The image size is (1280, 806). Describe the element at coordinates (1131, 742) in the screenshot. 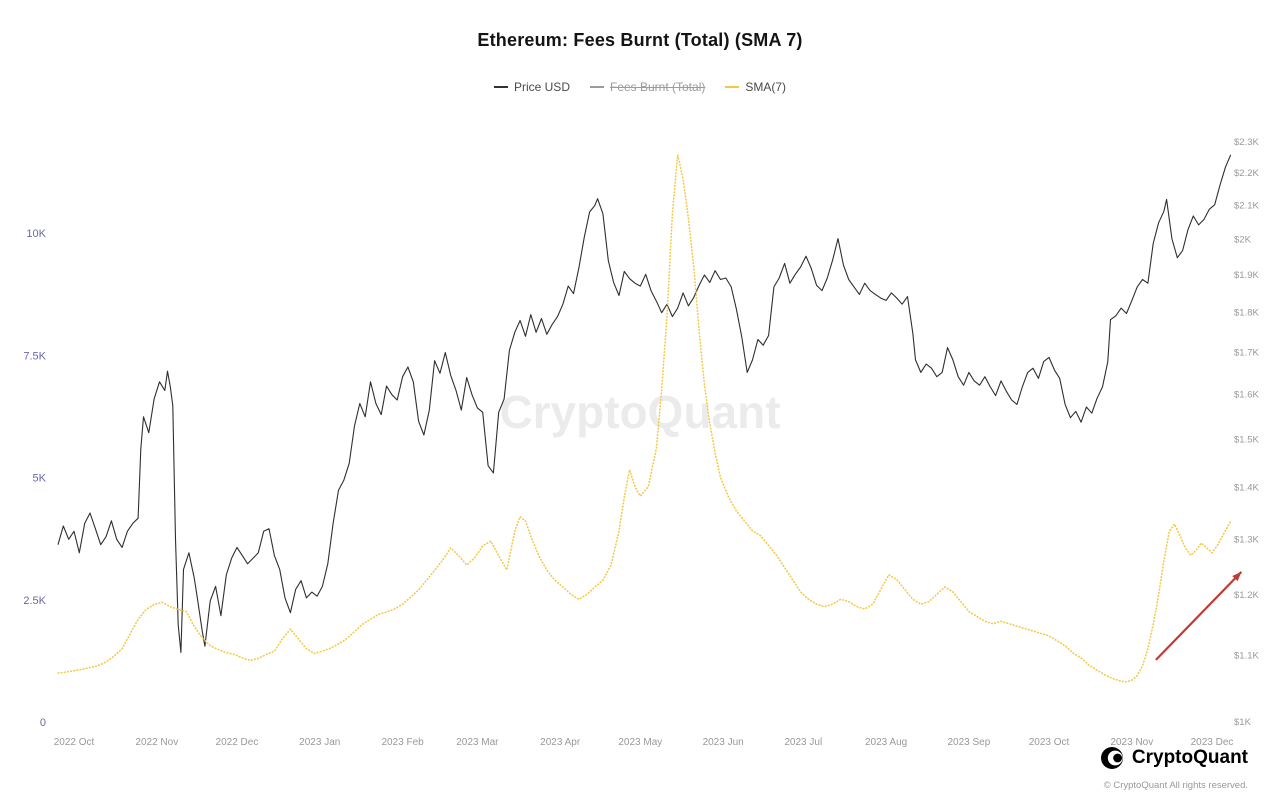

I see `x-axis-tick-label: 2023 Nov` at that location.